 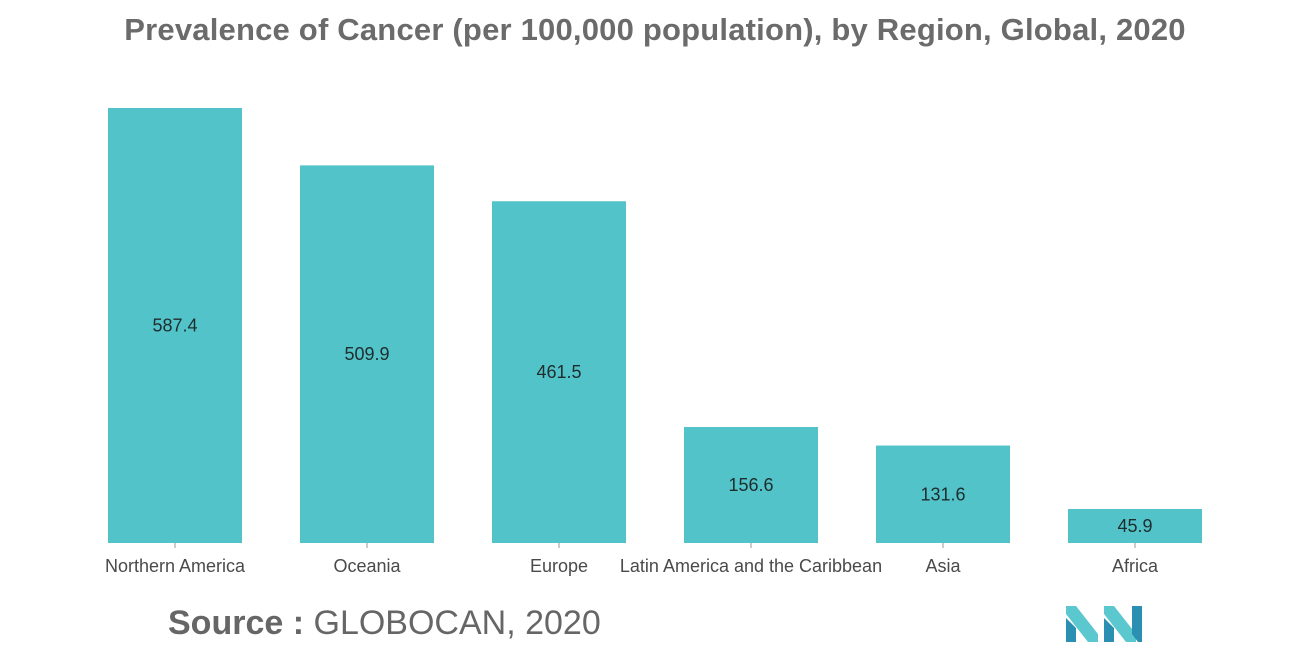 I want to click on data-label: 131.6, so click(x=942, y=494).